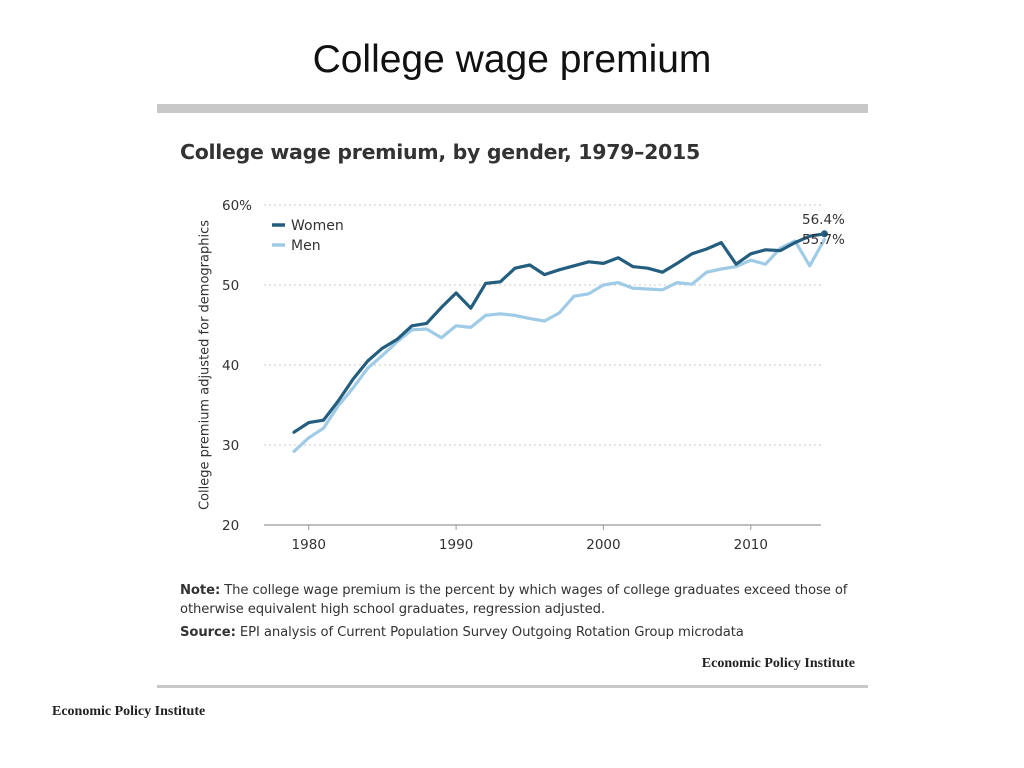 Image resolution: width=1024 pixels, height=768 pixels. I want to click on series-line-women, so click(559, 333).